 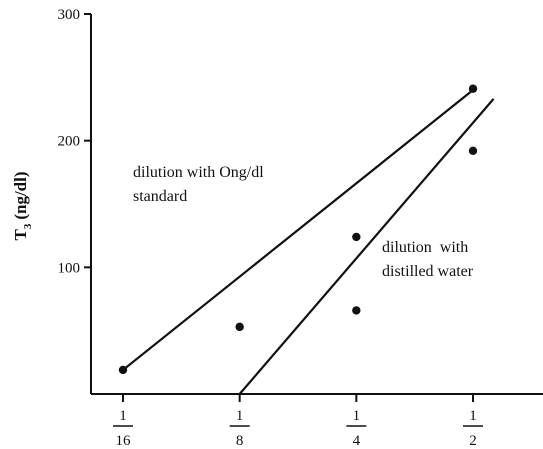 I want to click on x-tick-denominator: 2, so click(x=473, y=441).